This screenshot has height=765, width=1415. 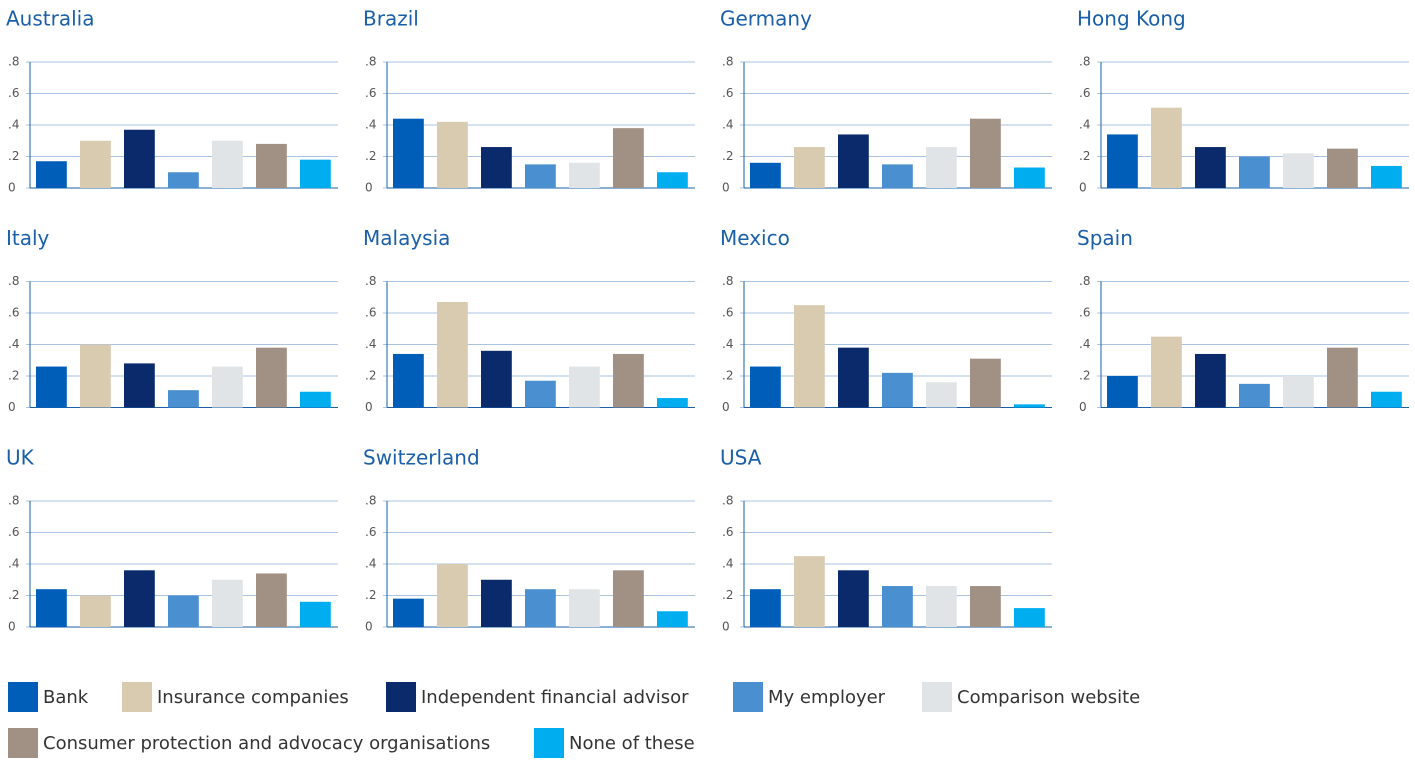 I want to click on chart-title: Brazil, so click(x=391, y=19).